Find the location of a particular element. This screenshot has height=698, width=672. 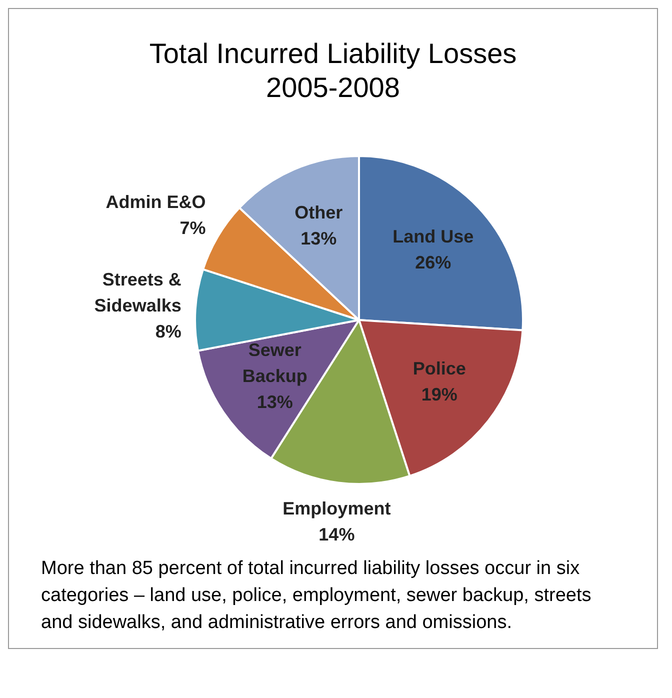

data-label: 14% is located at coordinates (336, 534).